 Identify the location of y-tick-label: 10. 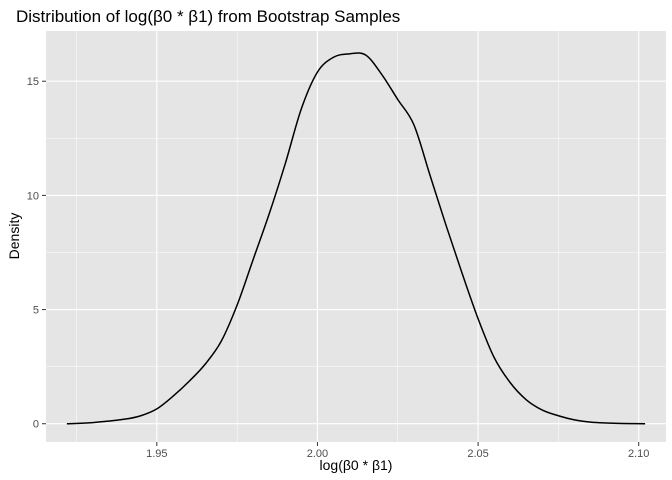
(33, 196).